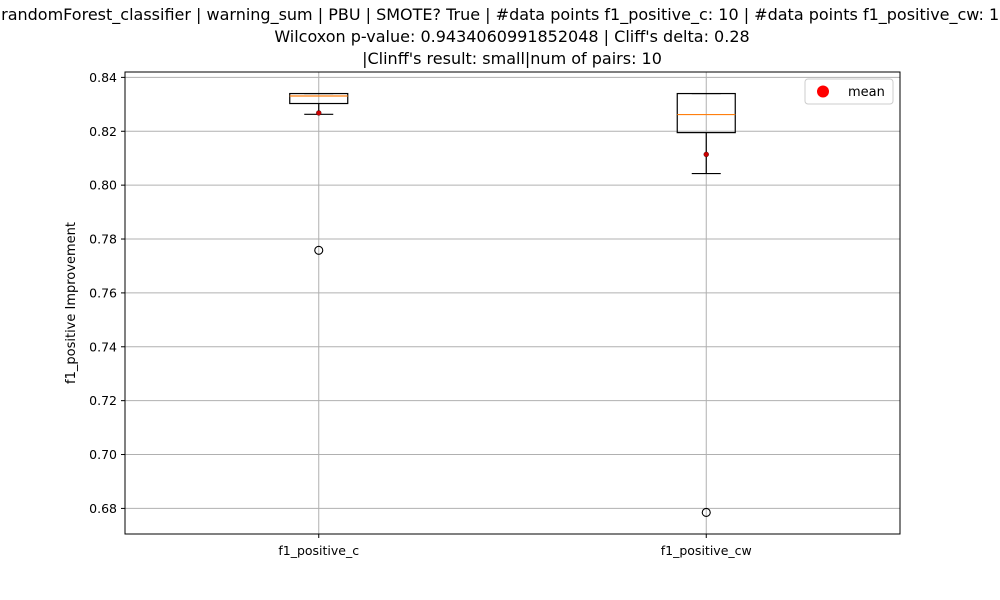 The height and width of the screenshot is (600, 1000). Describe the element at coordinates (103, 508) in the screenshot. I see `y-tick-label: 0.68` at that location.